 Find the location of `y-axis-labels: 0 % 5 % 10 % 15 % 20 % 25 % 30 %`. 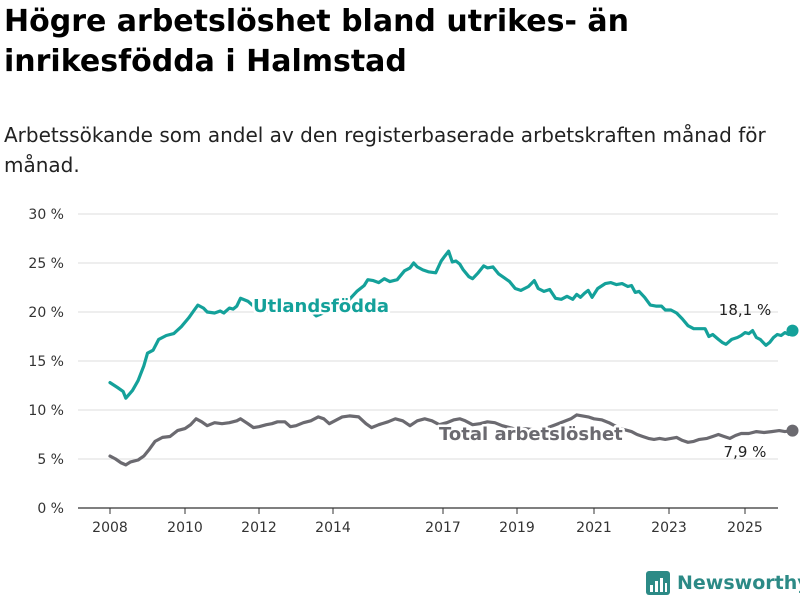

y-axis-labels: 0 % 5 % 10 % 15 % 20 % 25 % 30 % is located at coordinates (46, 362).